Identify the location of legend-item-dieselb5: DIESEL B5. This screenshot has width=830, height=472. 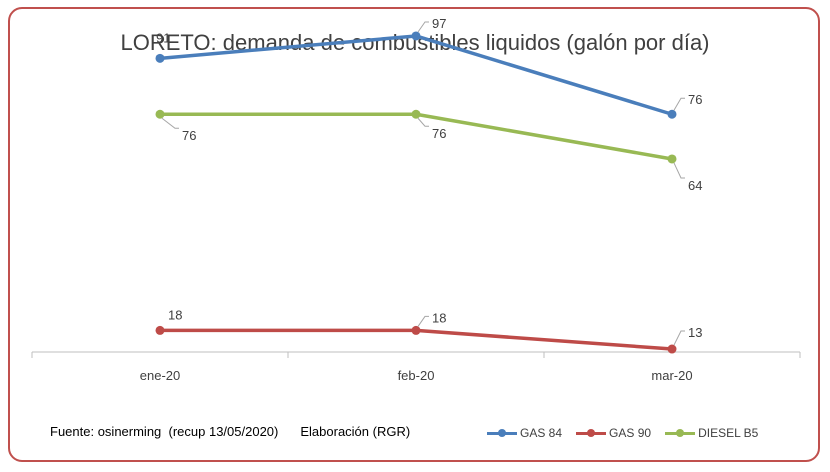
(711, 433).